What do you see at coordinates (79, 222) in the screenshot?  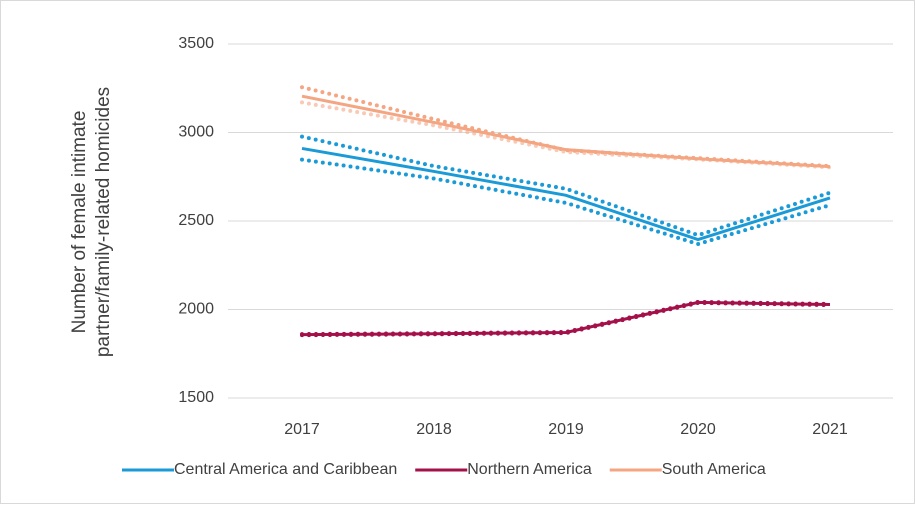 I see `y-axis-label: Number of female intimate` at bounding box center [79, 222].